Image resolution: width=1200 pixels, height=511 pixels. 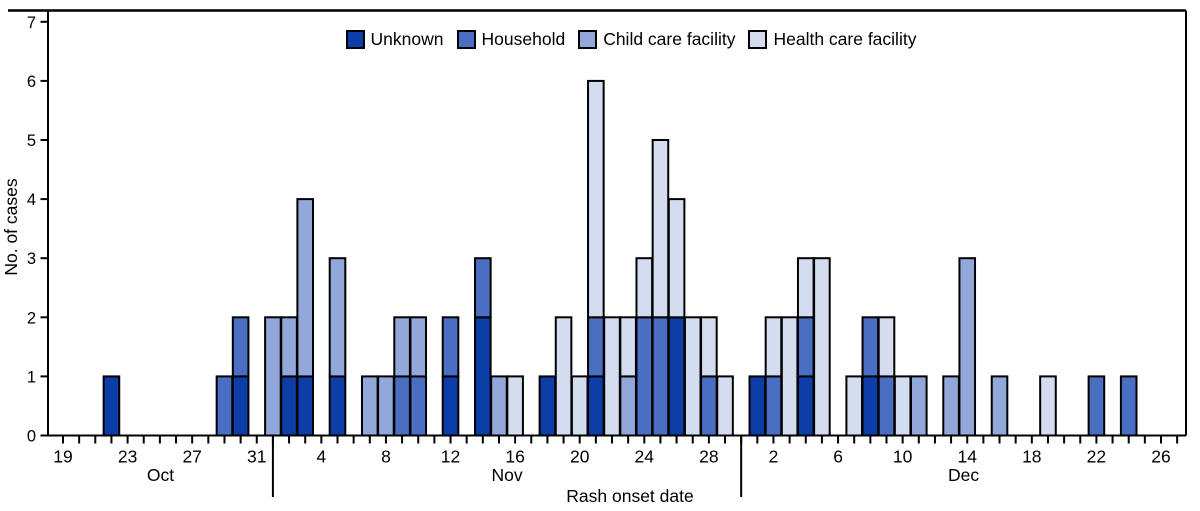 I want to click on y-tick-label: 2, so click(x=31, y=318).